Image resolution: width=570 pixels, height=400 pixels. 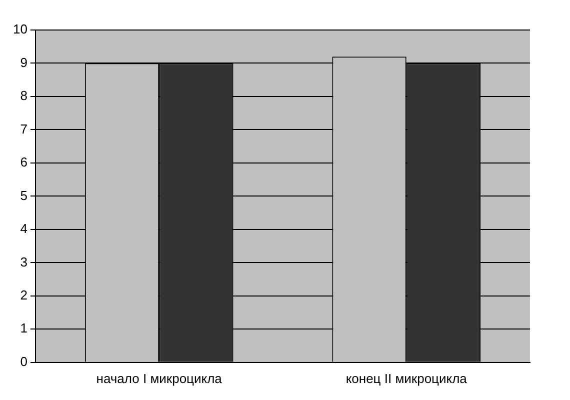 I want to click on y-tick-label: 5, so click(x=24, y=195).